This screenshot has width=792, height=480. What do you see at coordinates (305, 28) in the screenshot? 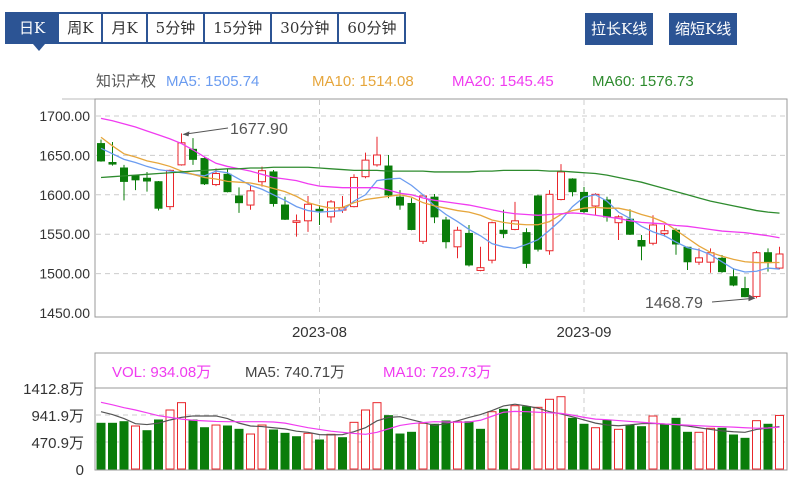
I see `tab-30min: 30分钟` at bounding box center [305, 28].